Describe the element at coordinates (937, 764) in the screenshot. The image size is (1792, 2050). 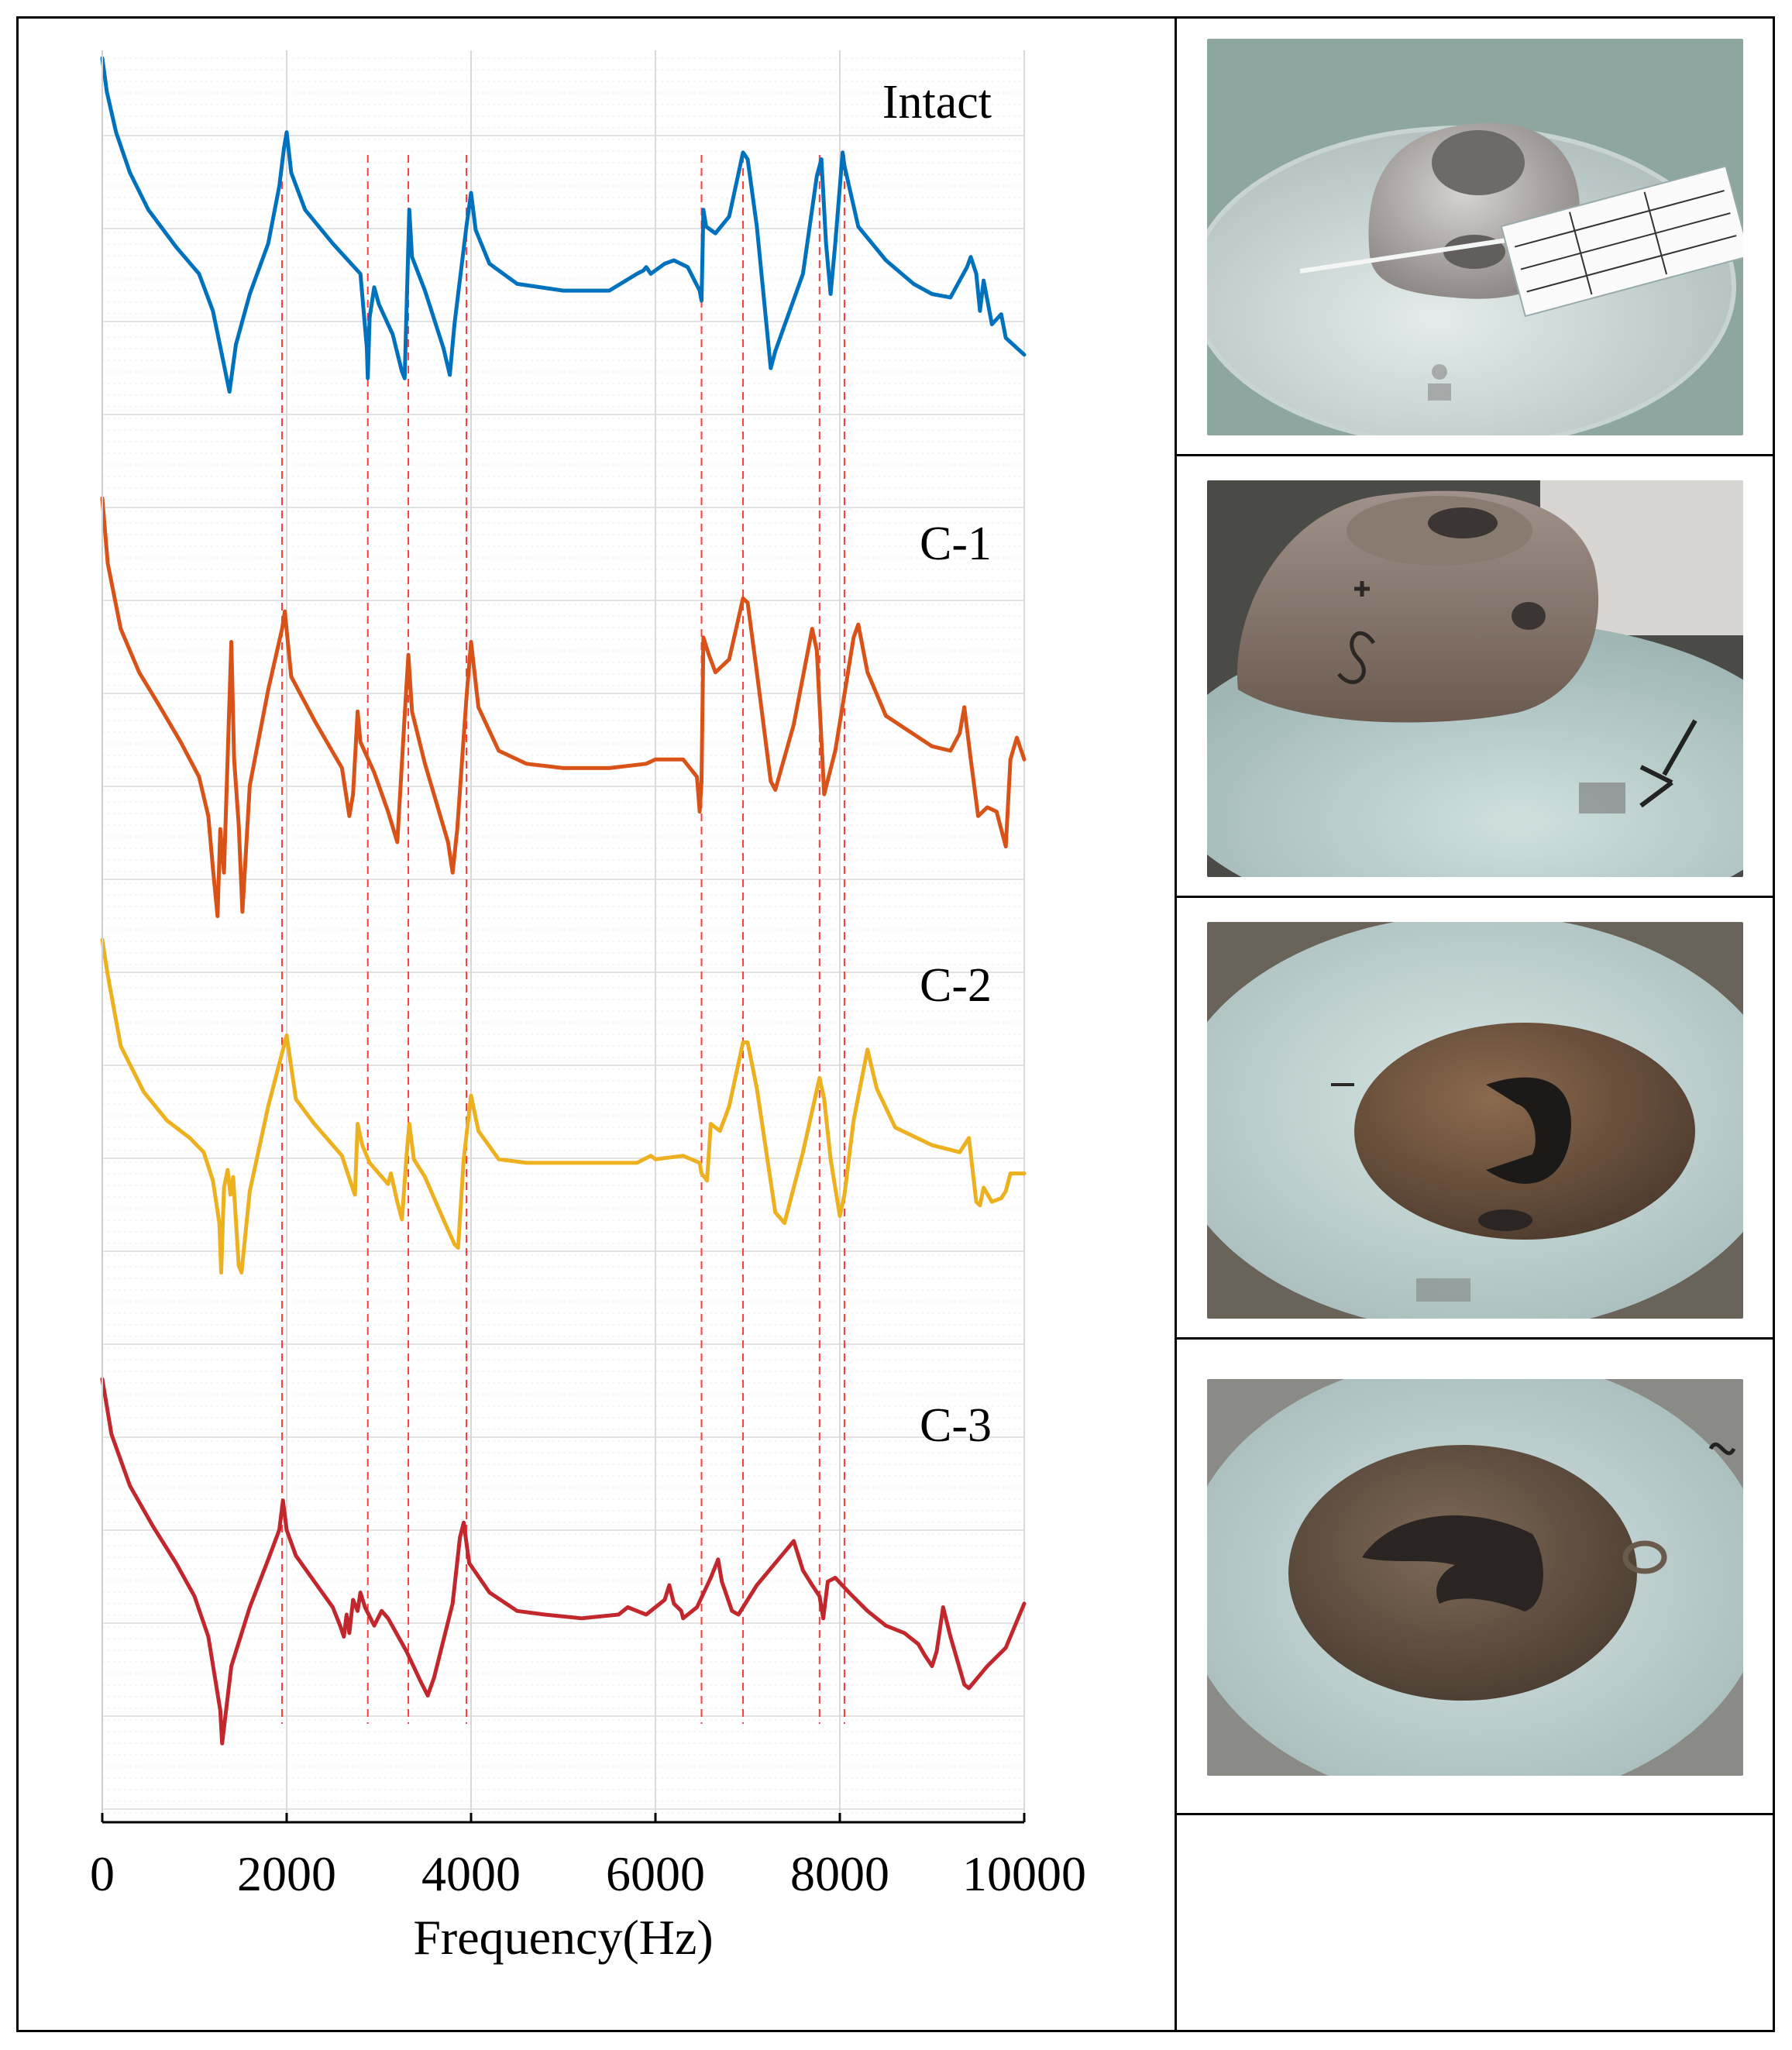
I see `series-labels: Intact C-1 C-2 C-3` at that location.